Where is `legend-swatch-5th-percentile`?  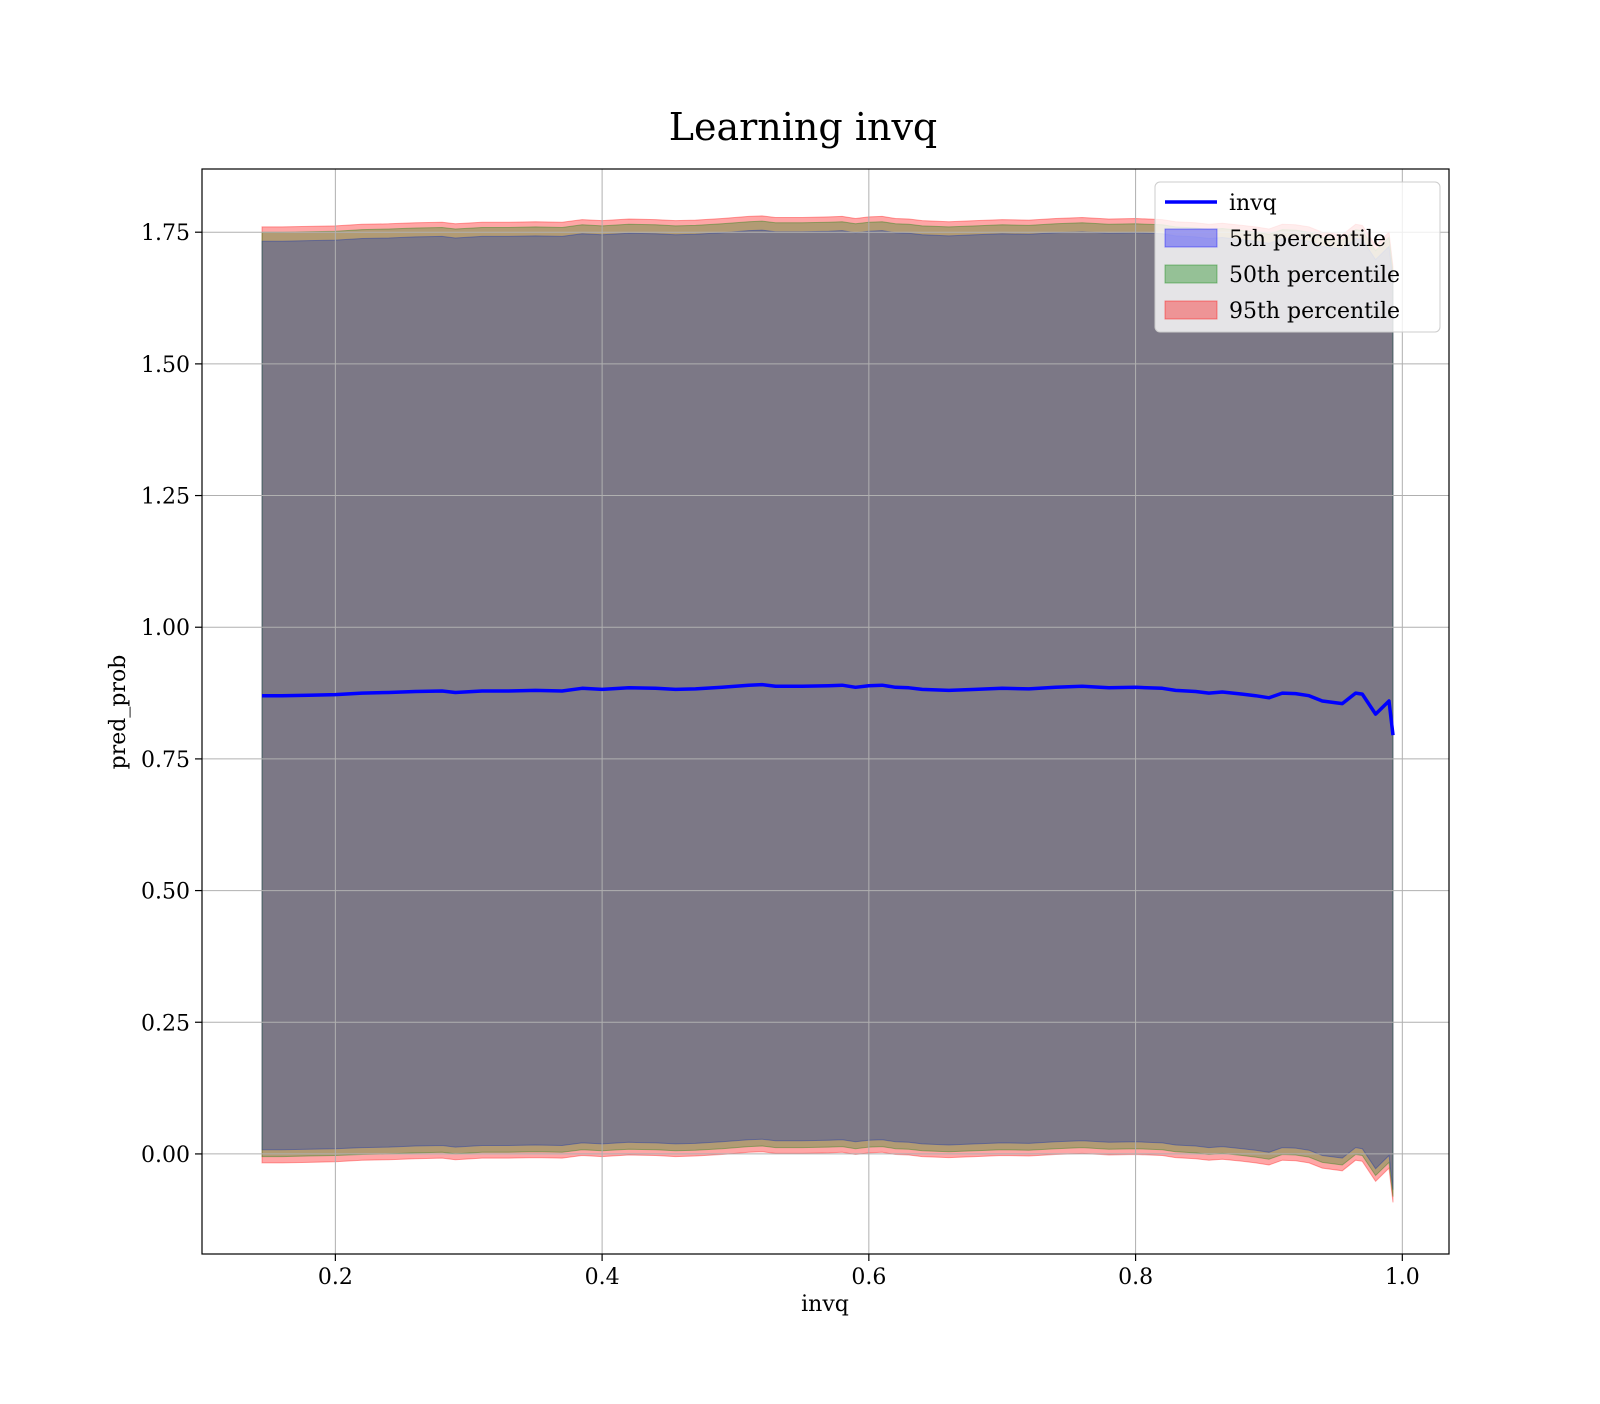 legend-swatch-5th-percentile is located at coordinates (1191, 238).